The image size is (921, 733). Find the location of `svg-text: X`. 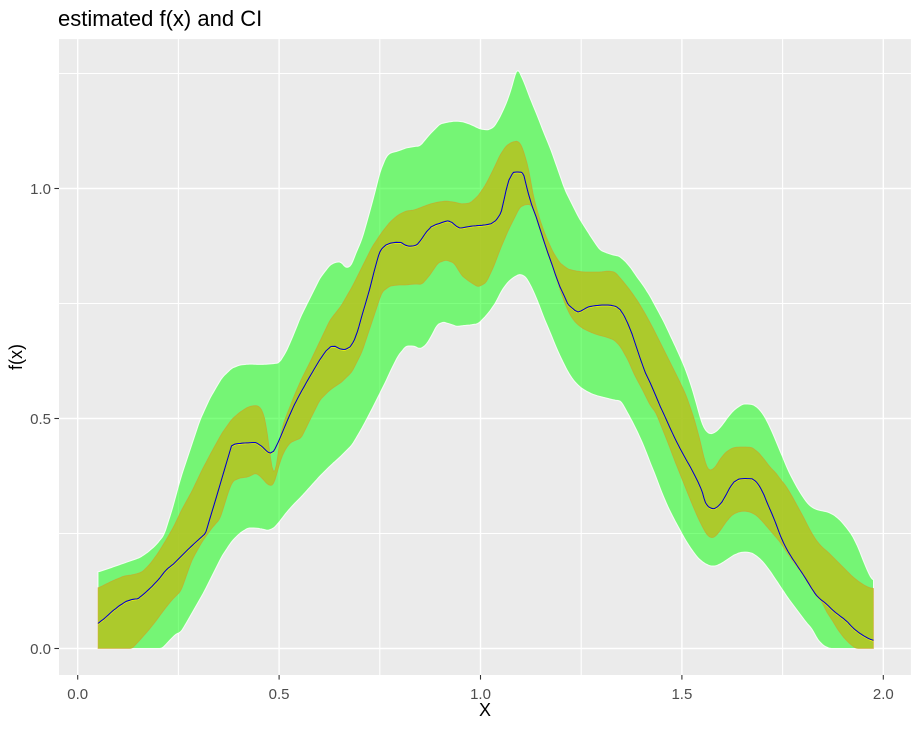

svg-text: X is located at coordinates (485, 710).